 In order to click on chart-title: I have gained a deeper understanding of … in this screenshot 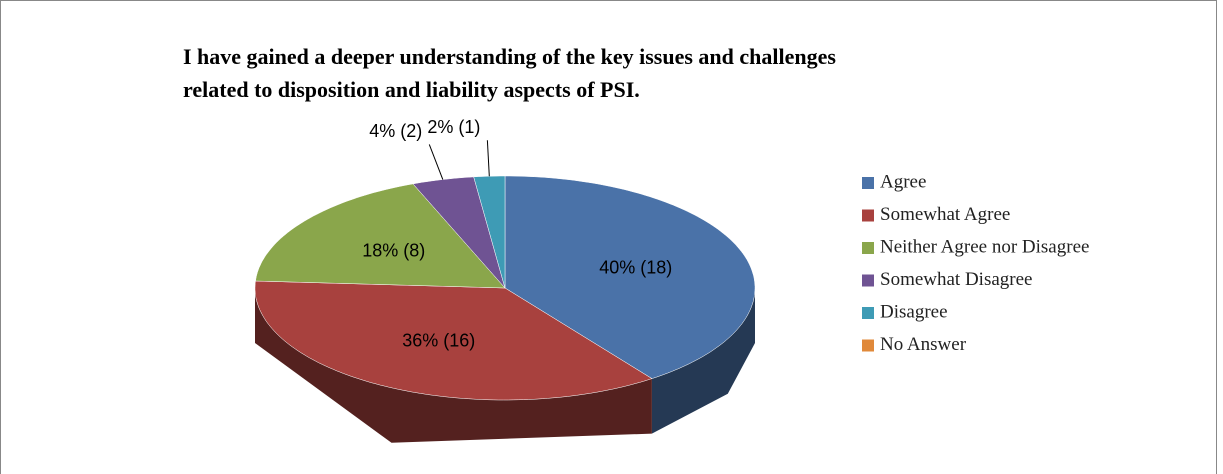, I will do `click(509, 73)`.